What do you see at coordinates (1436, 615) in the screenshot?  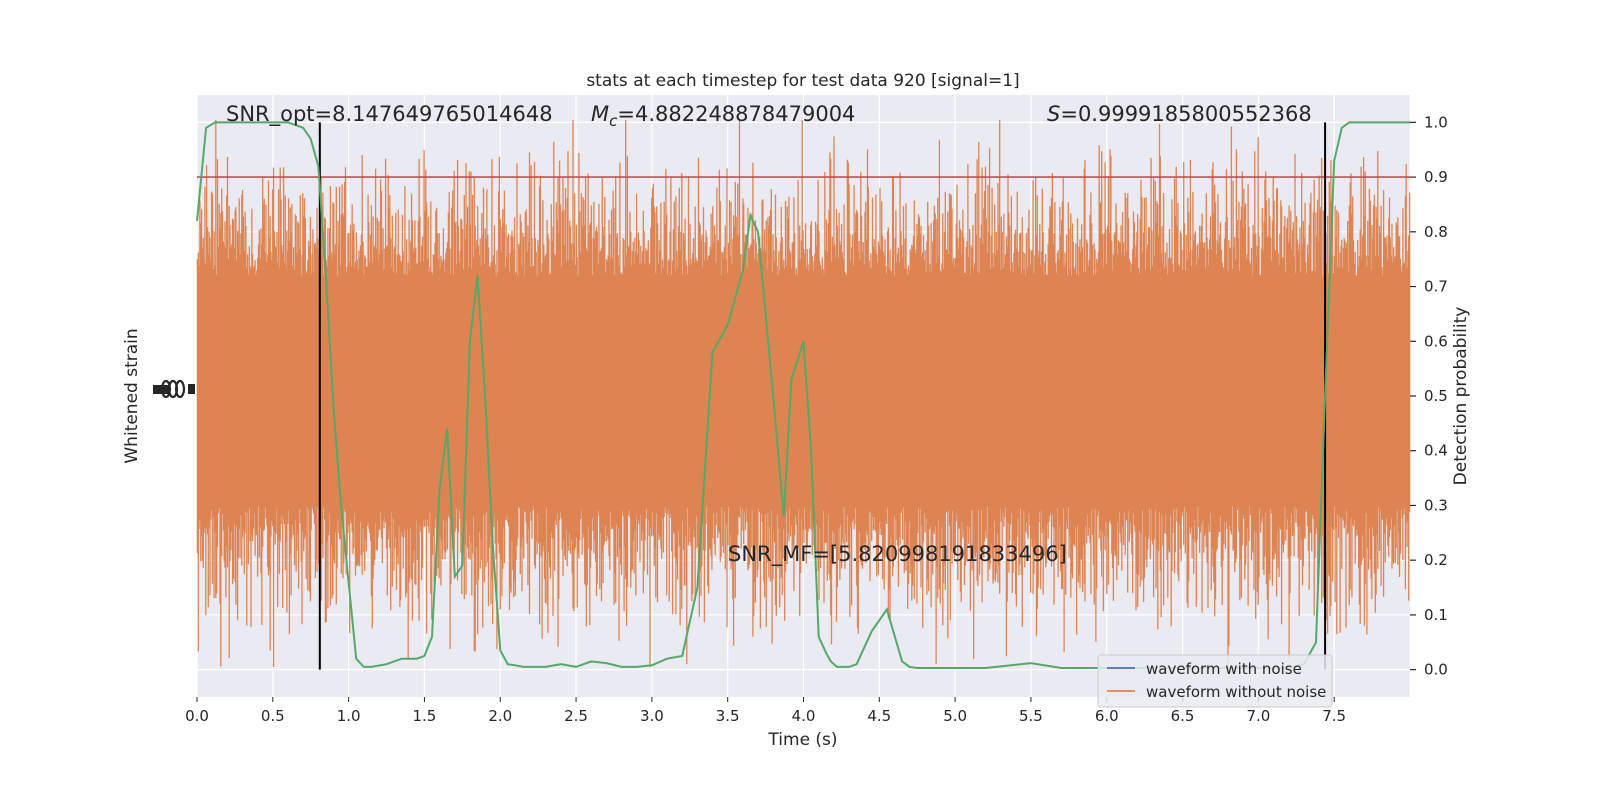 I see `y-tick-label-1: 0.1` at bounding box center [1436, 615].